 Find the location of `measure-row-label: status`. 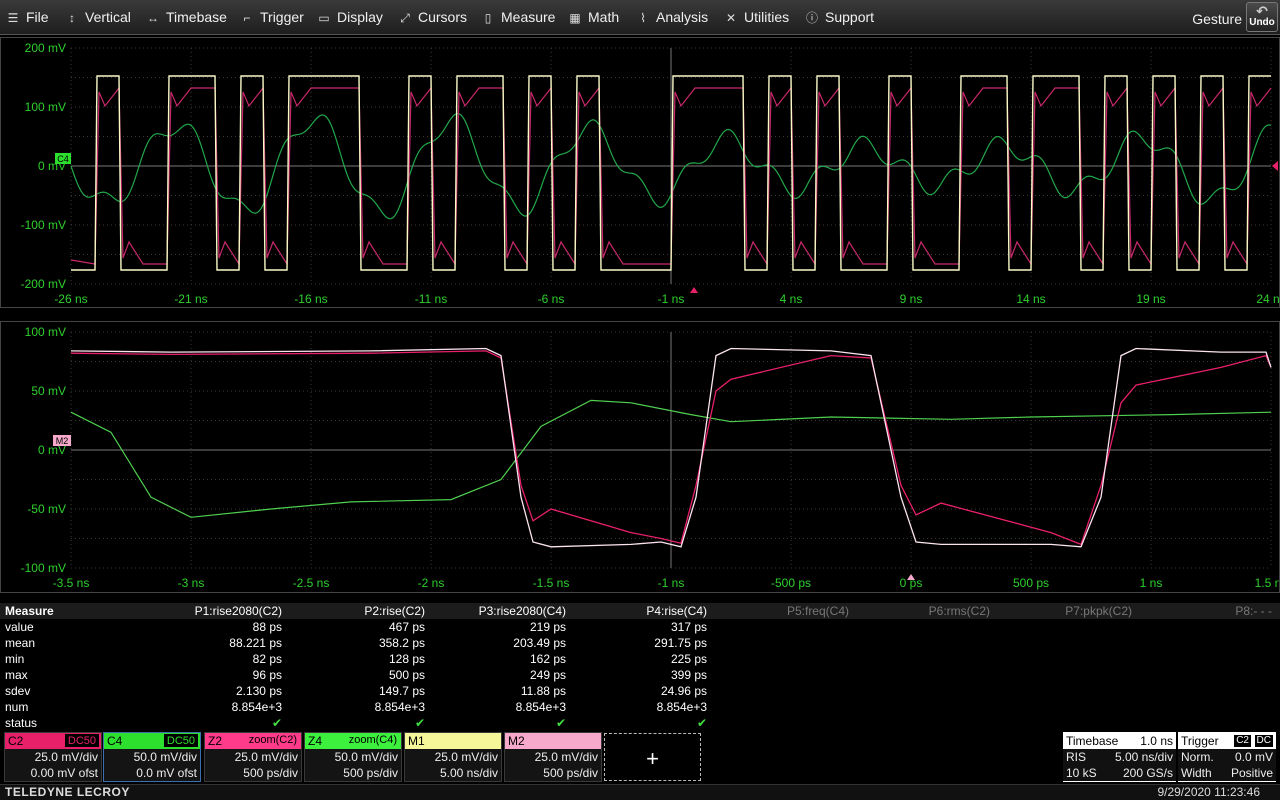

measure-row-label: status is located at coordinates (21, 723).